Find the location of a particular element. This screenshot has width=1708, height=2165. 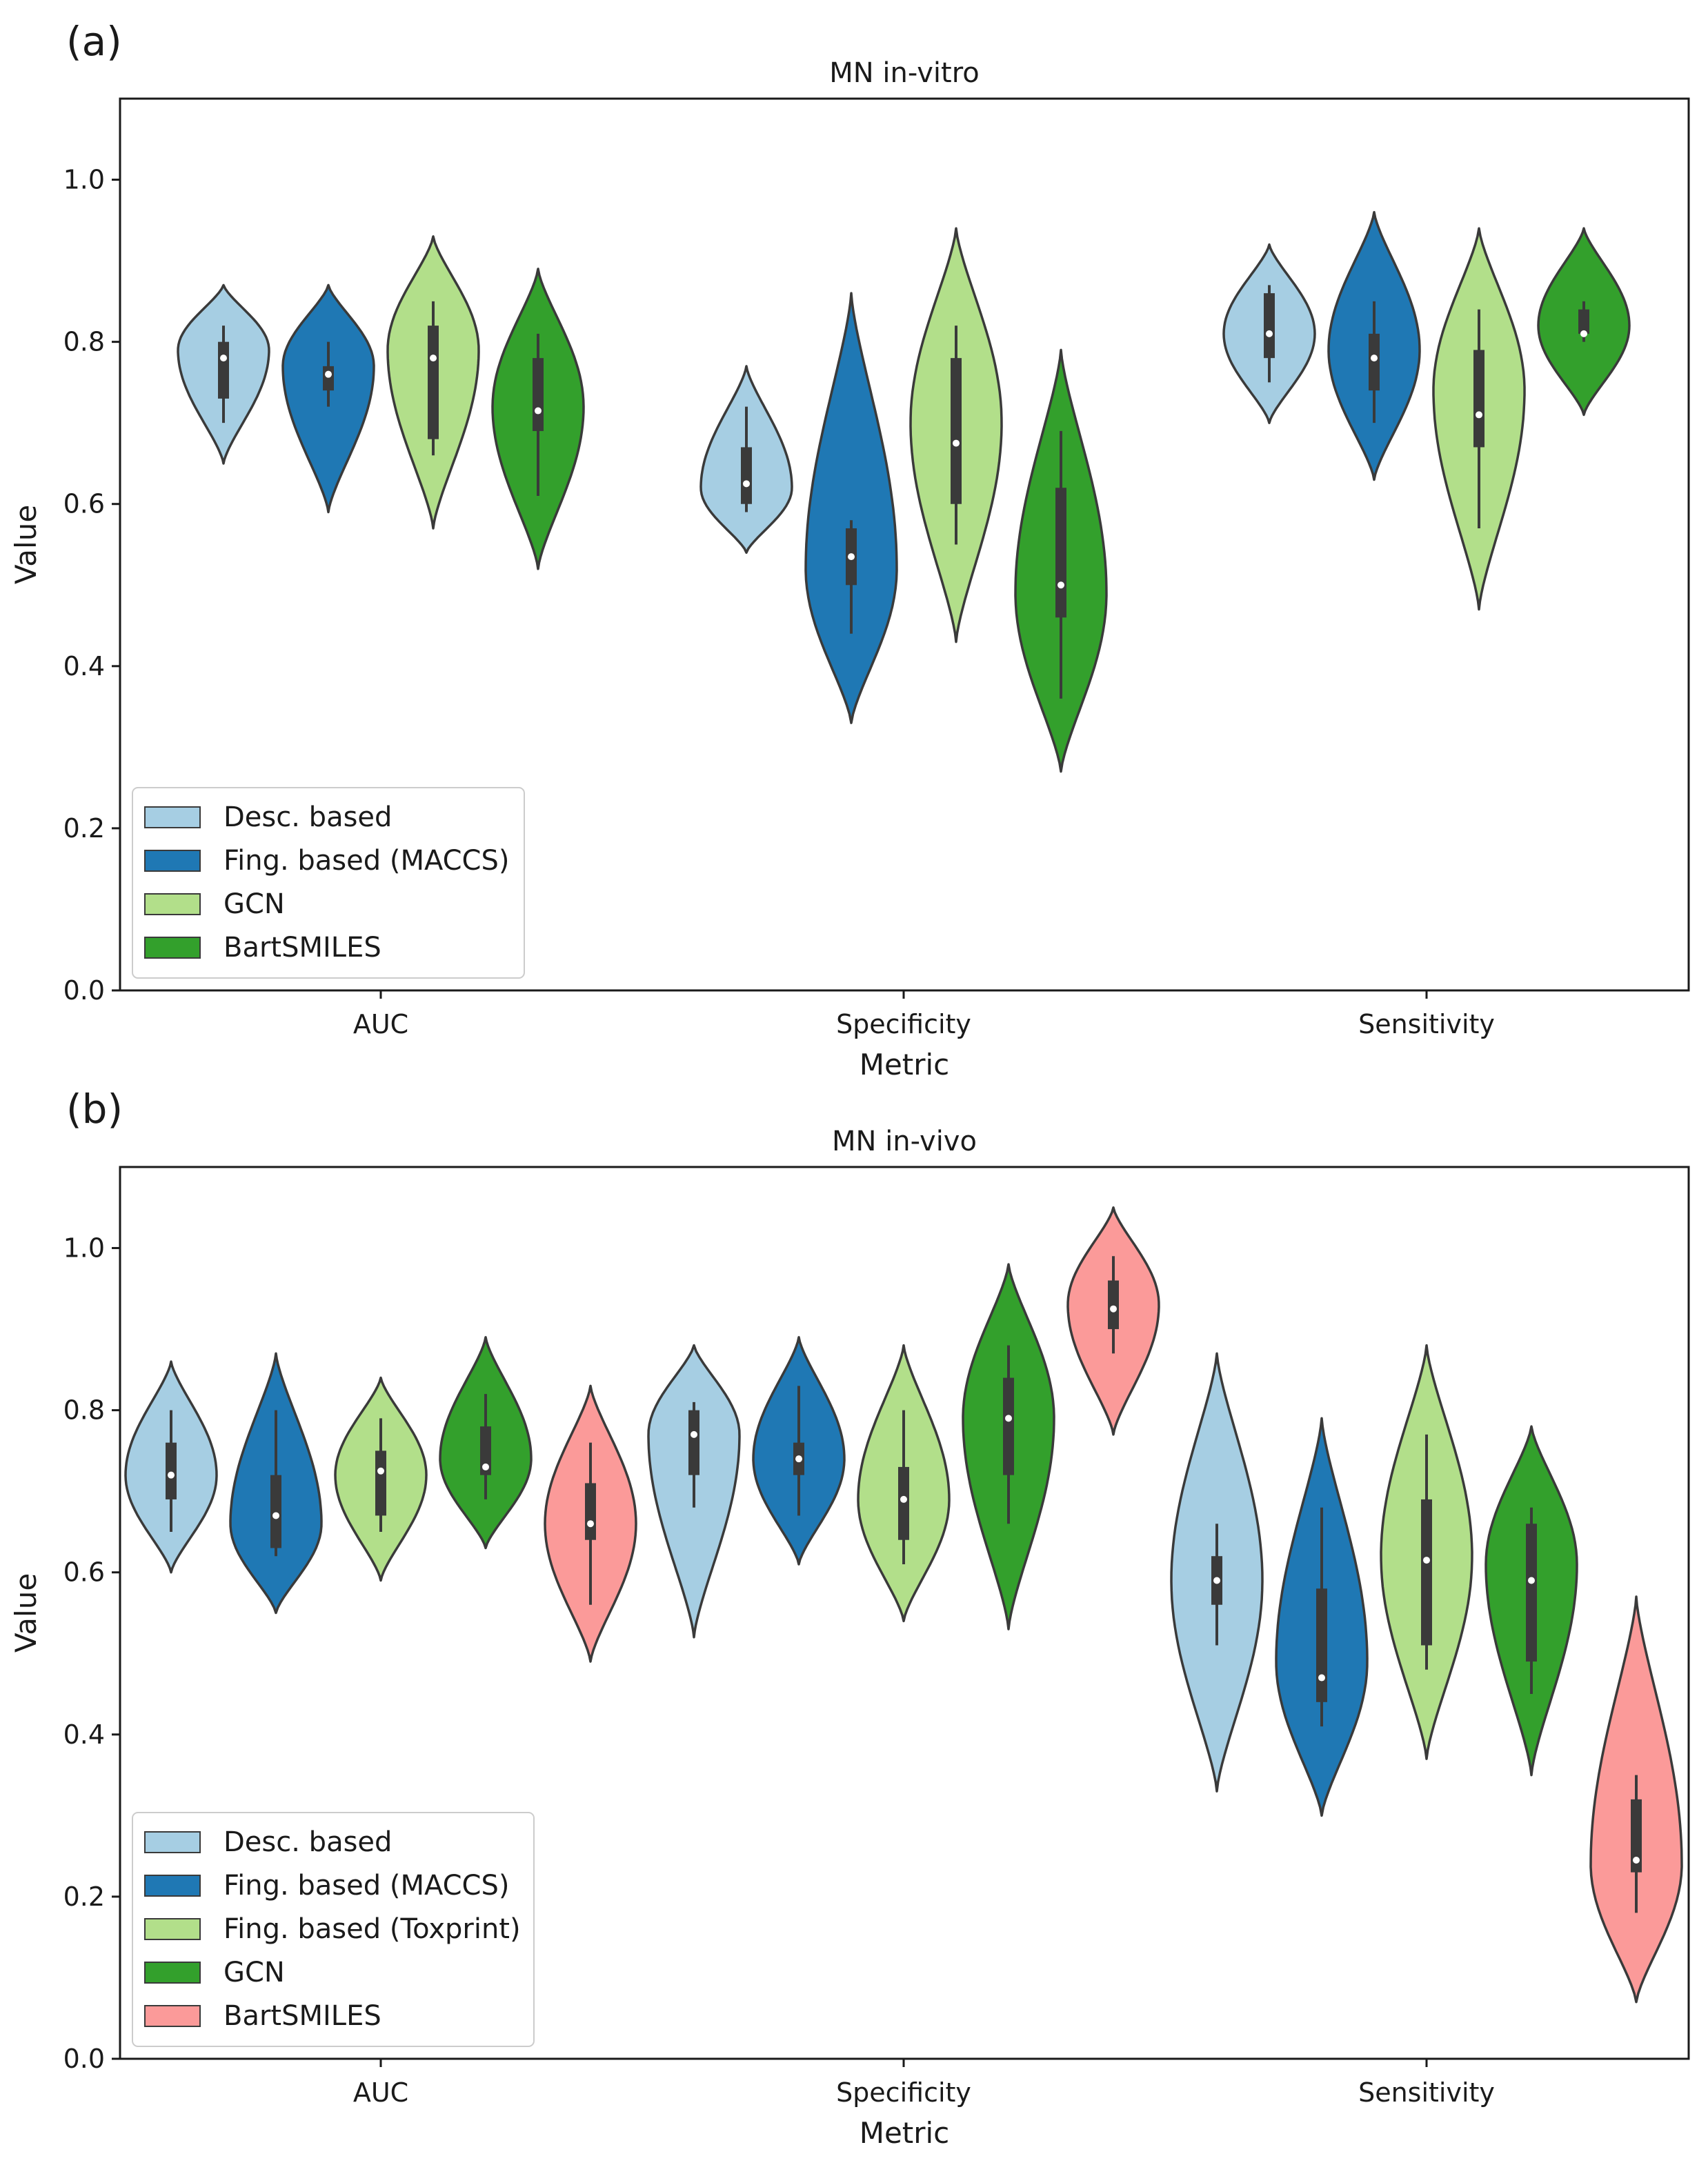

panel-label: (a) is located at coordinates (94, 41).